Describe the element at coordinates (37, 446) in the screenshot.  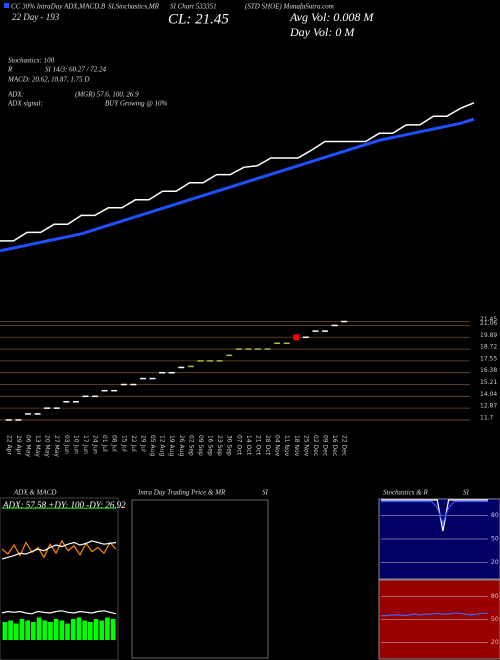
I see `x-tick-label: 13 May` at that location.